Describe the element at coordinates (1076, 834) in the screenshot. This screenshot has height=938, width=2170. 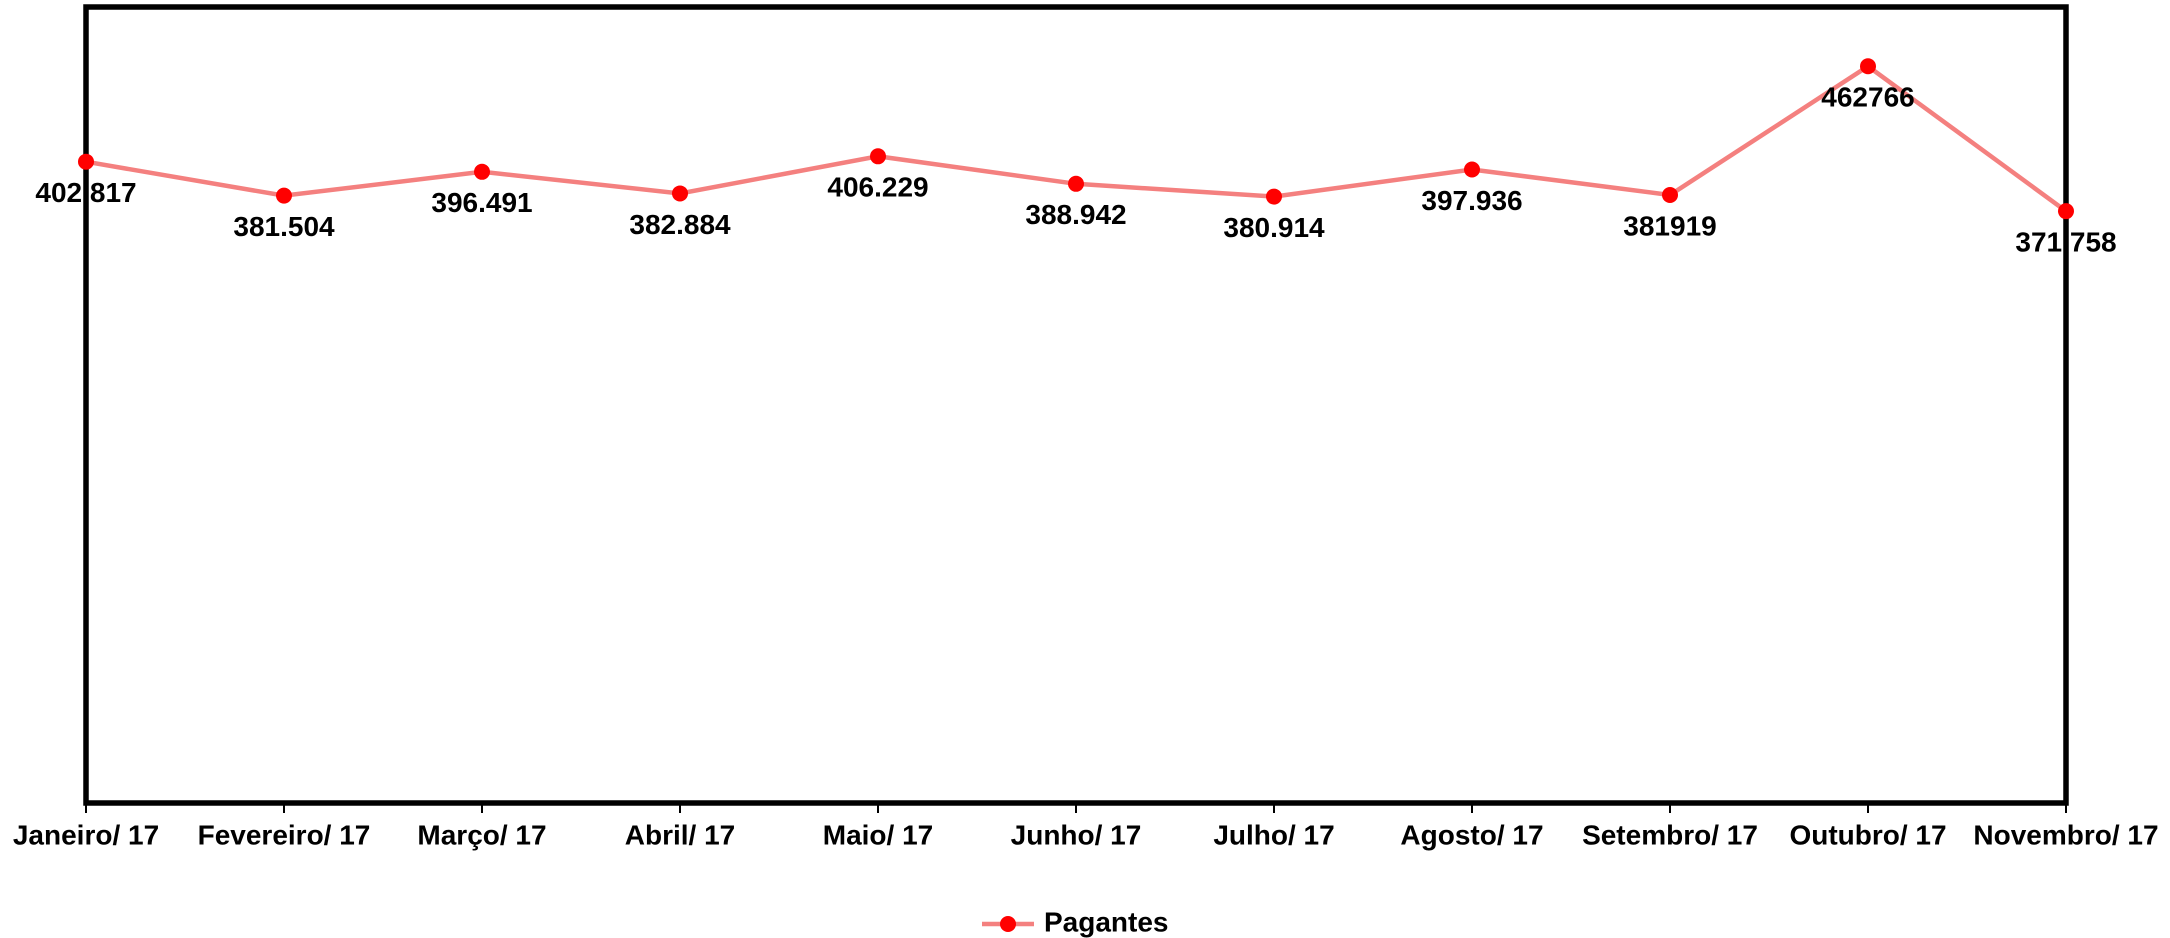
I see `x-tick-label: Junho/ 17` at that location.